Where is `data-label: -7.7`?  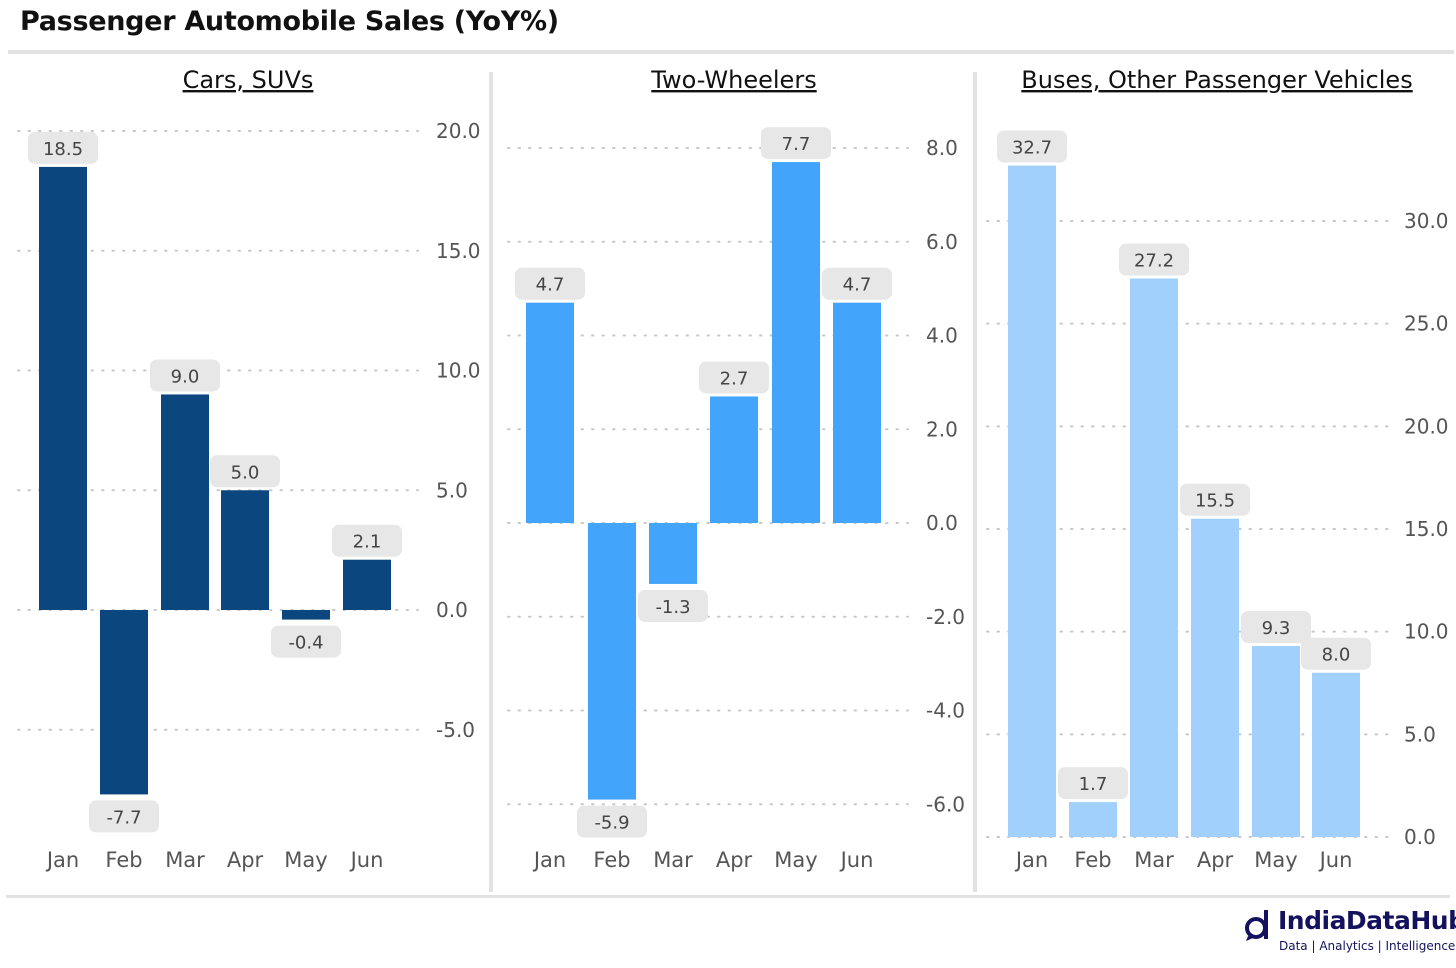 data-label: -7.7 is located at coordinates (123, 817).